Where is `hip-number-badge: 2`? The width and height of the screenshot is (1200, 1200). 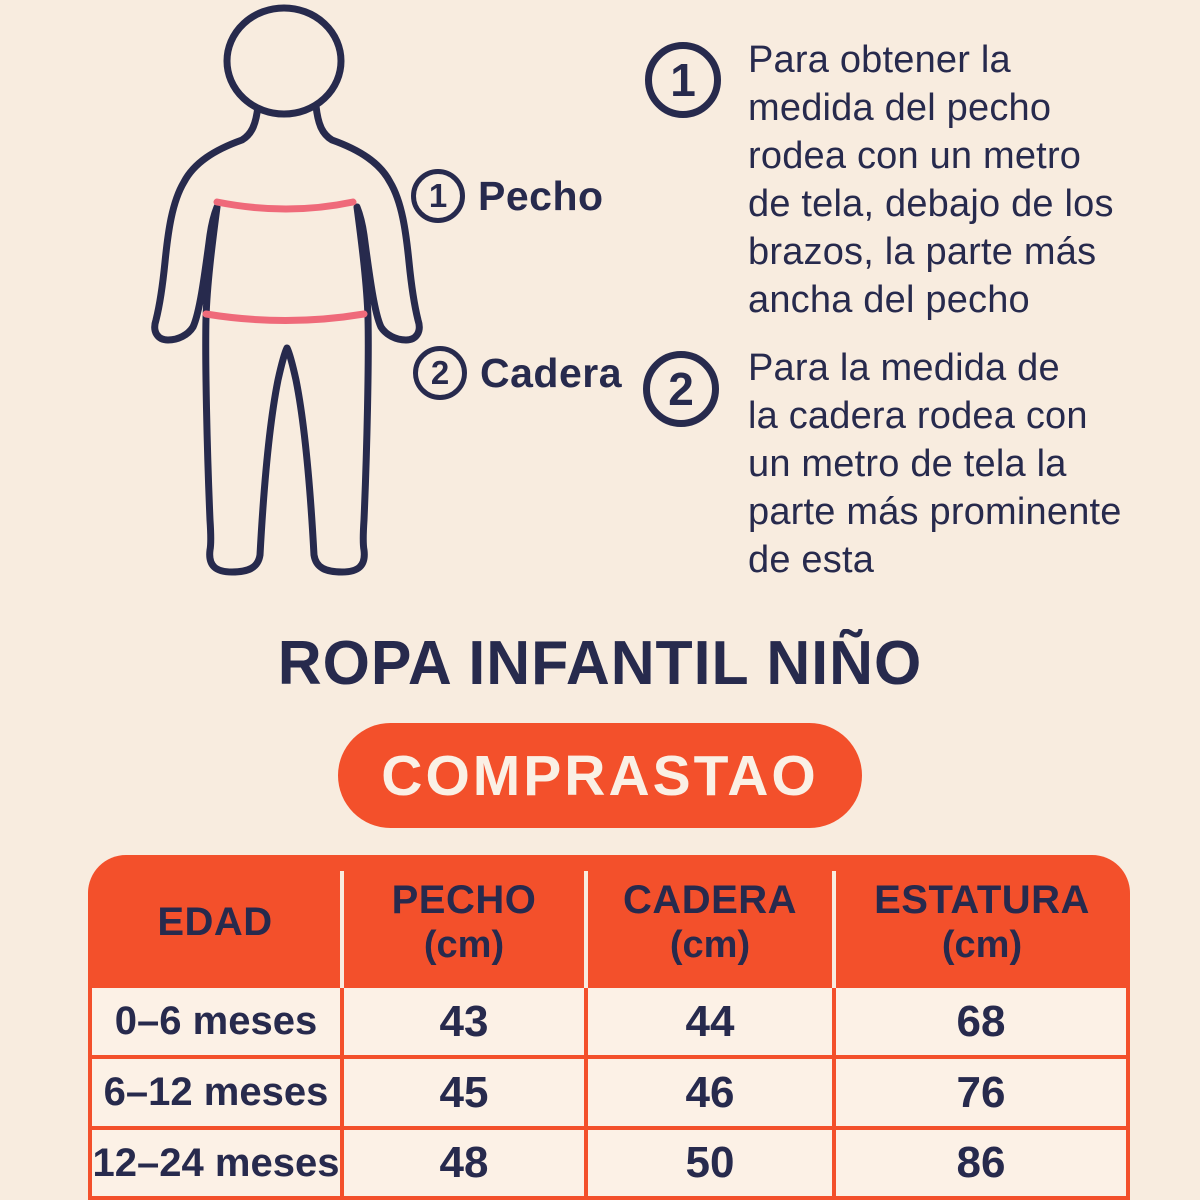
hip-number-badge: 2 is located at coordinates (440, 373).